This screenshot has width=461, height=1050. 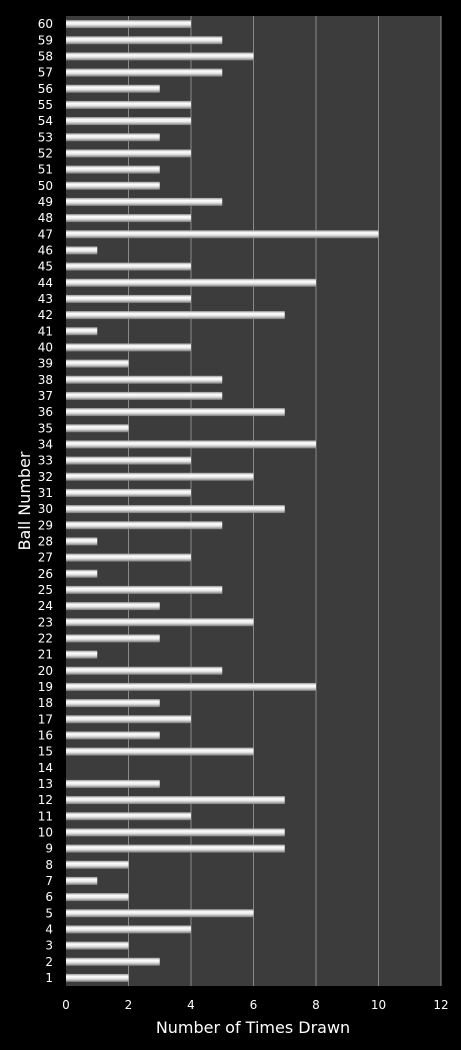 What do you see at coordinates (49, 849) in the screenshot?
I see `y-tick-label: 9` at bounding box center [49, 849].